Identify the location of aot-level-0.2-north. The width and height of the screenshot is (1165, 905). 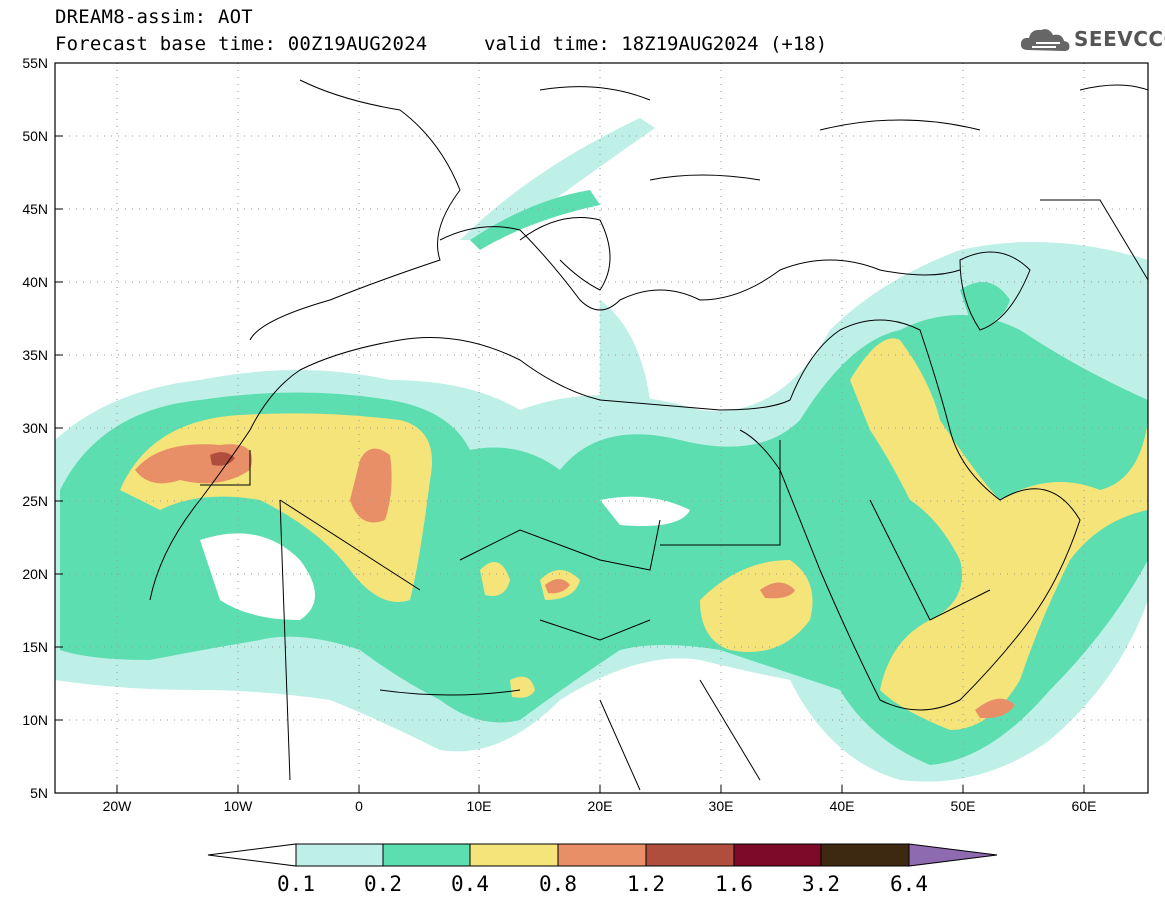
(535, 220).